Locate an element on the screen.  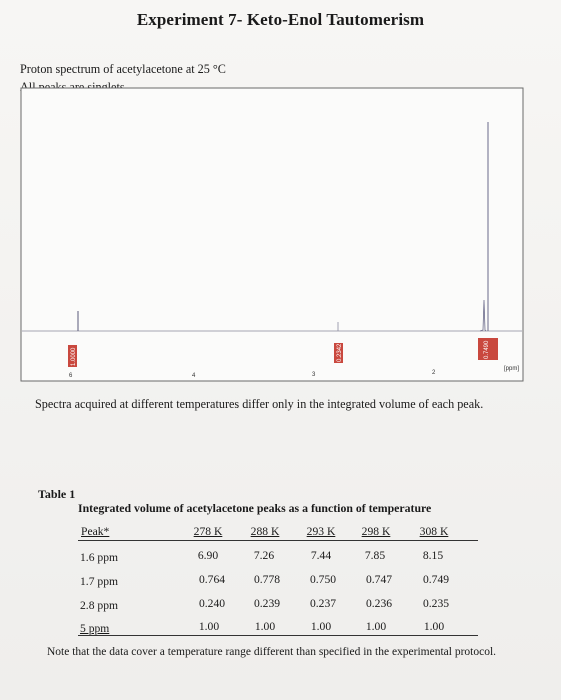
table-cell: 0.240 is located at coordinates (212, 603).